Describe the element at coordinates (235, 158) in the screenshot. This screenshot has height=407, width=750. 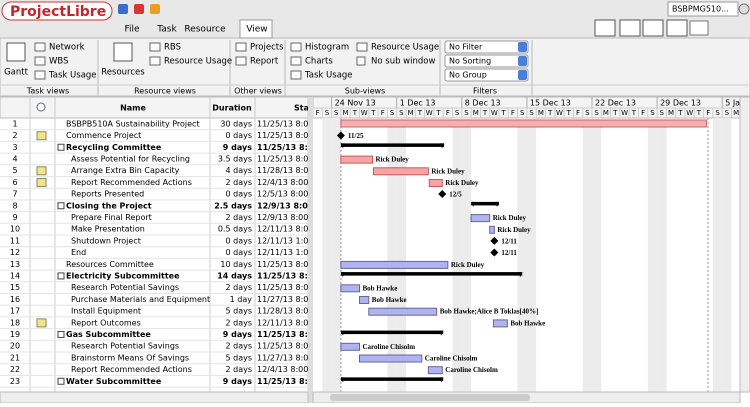
I see `task-duration: 3.5 days` at that location.